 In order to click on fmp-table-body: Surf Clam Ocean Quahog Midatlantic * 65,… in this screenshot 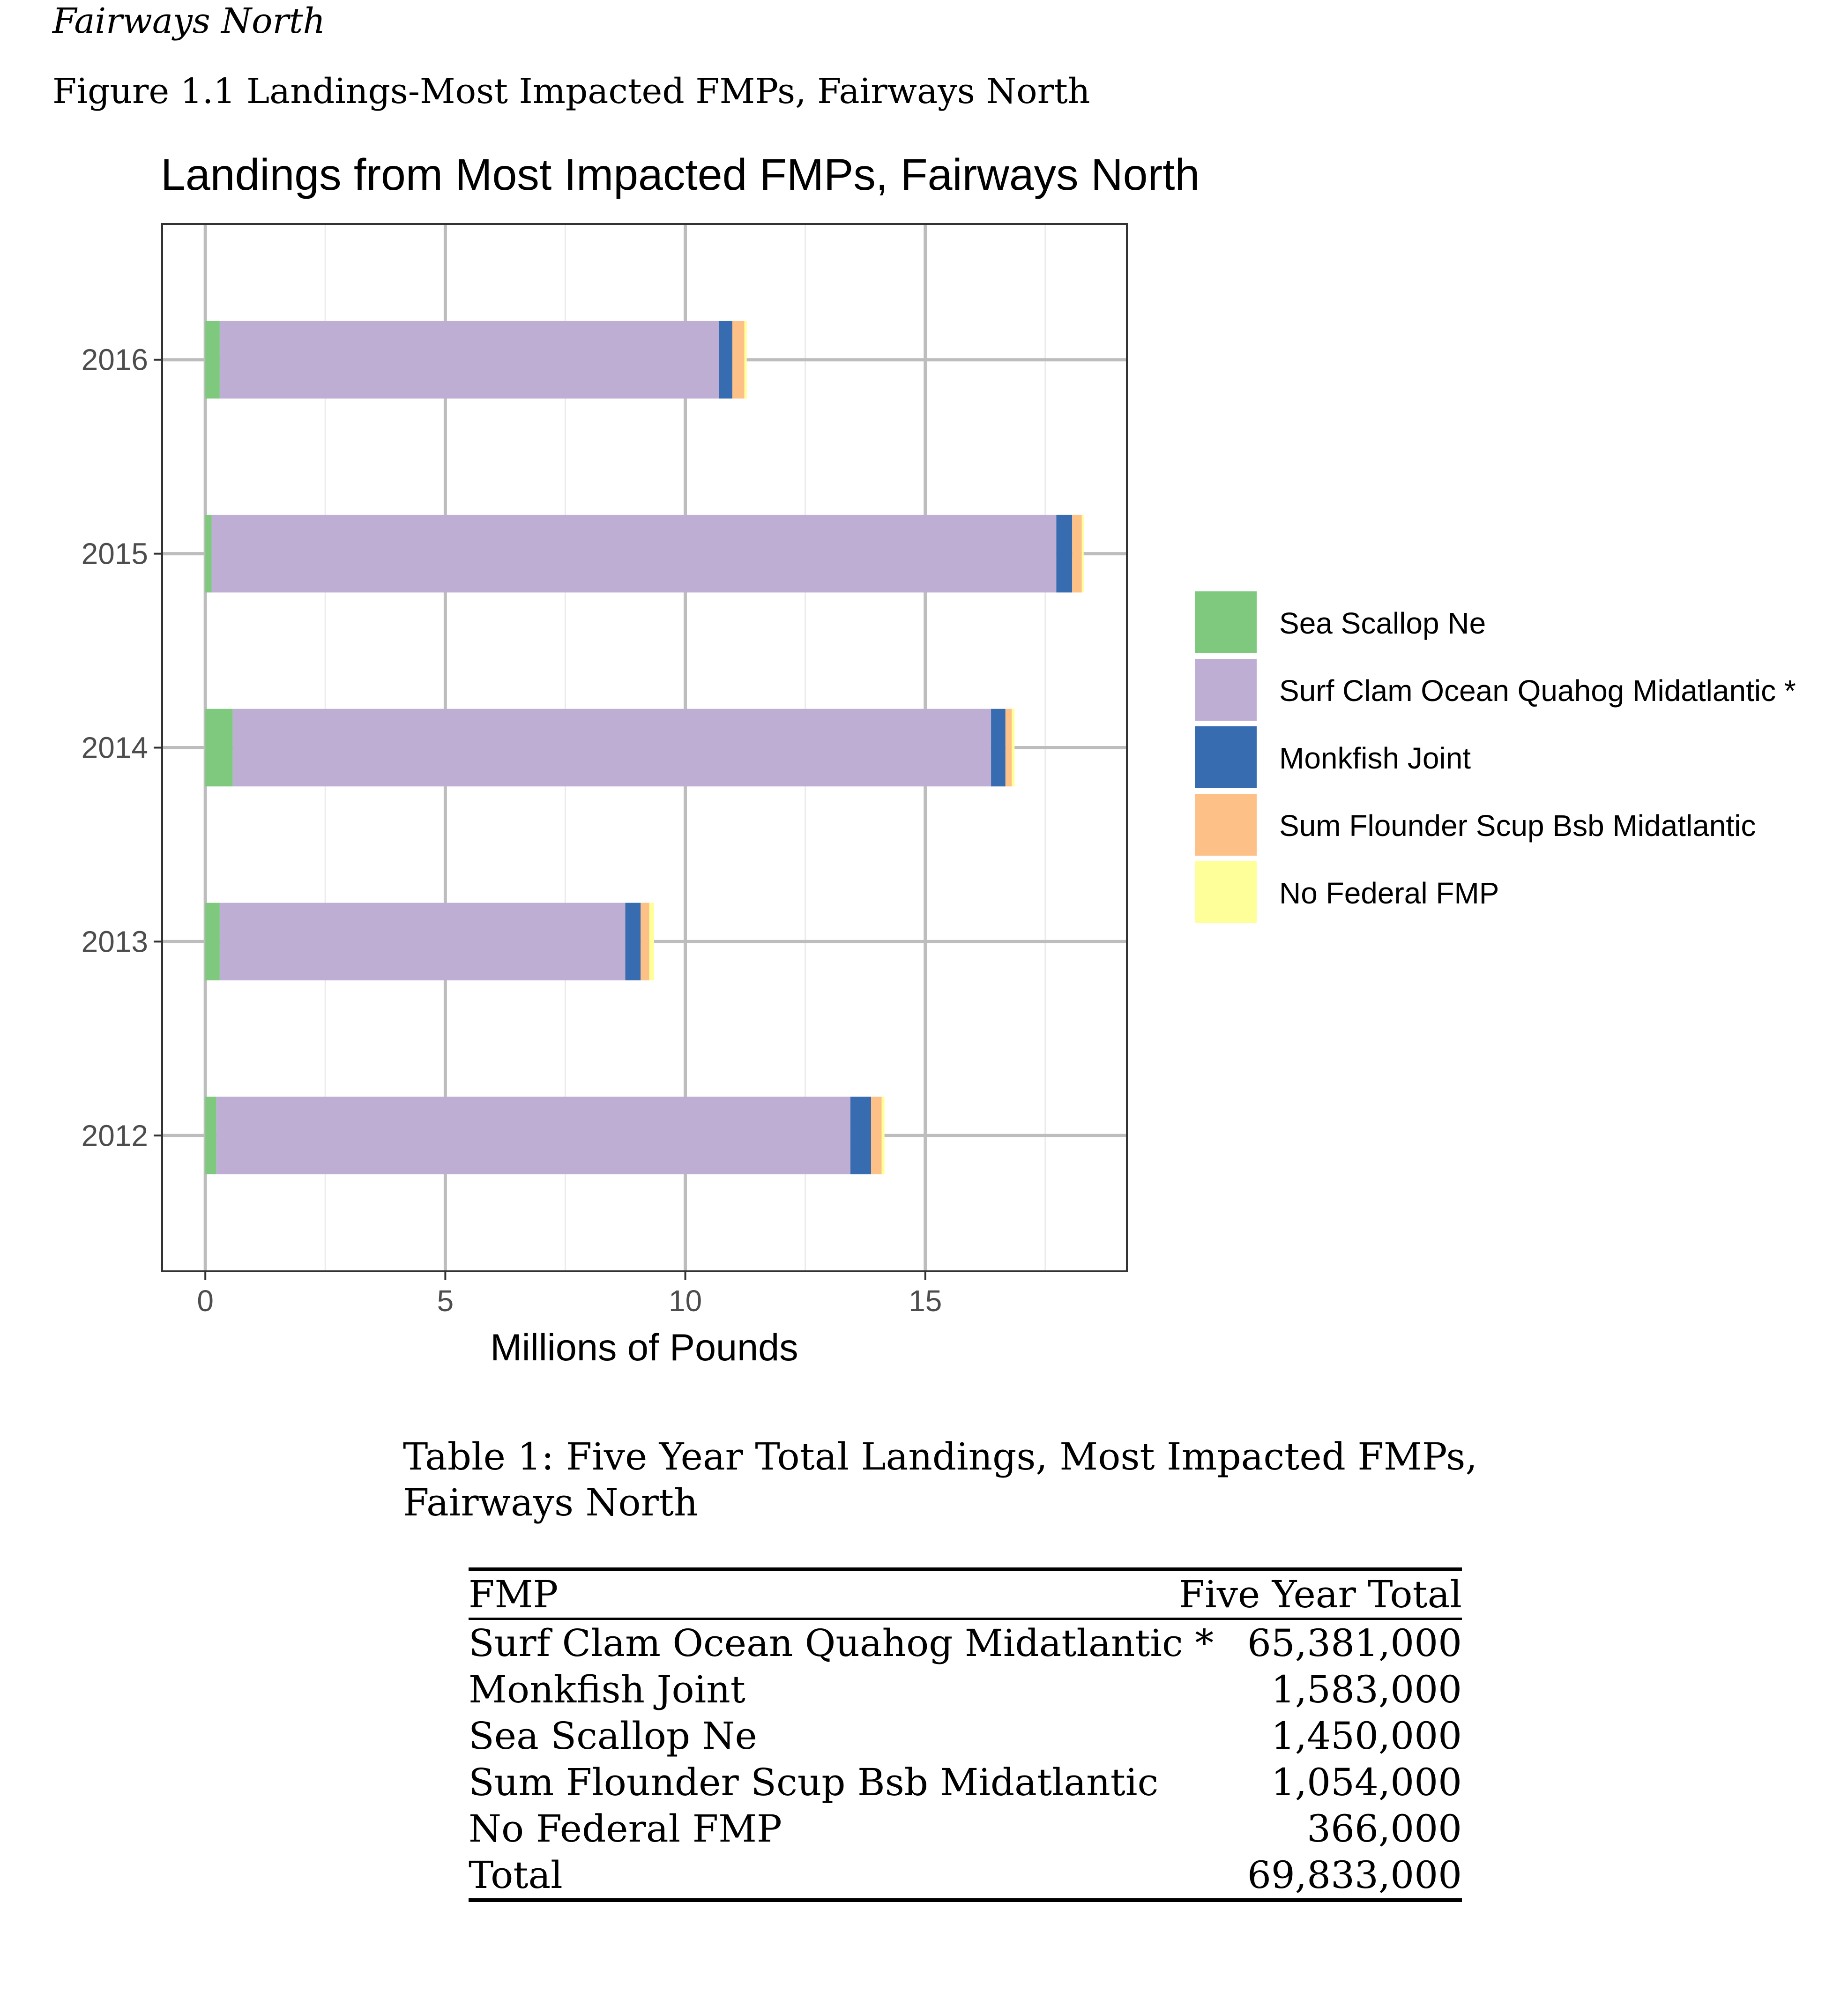, I will do `click(965, 1759)`.